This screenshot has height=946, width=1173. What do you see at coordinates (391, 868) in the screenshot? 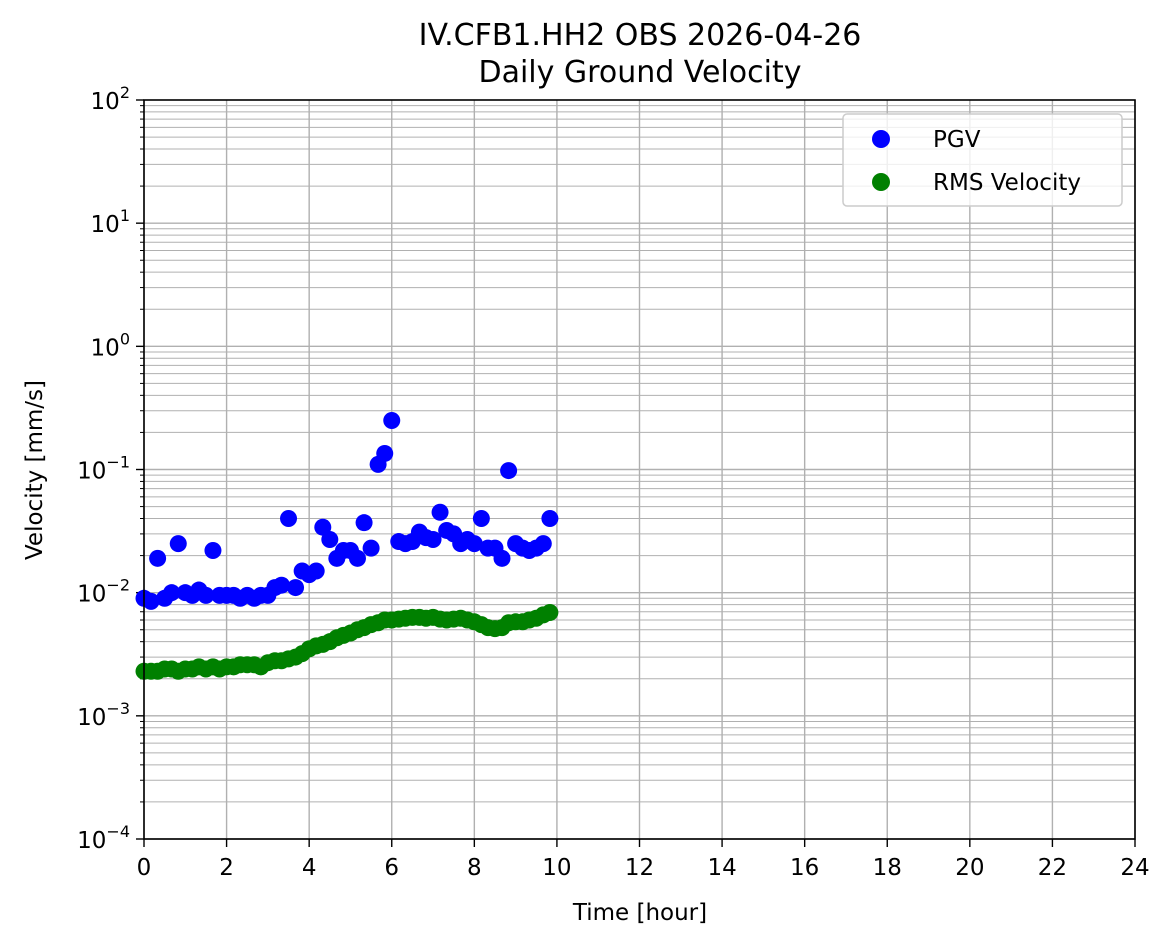
I see `x-tick-label: 6` at bounding box center [391, 868].